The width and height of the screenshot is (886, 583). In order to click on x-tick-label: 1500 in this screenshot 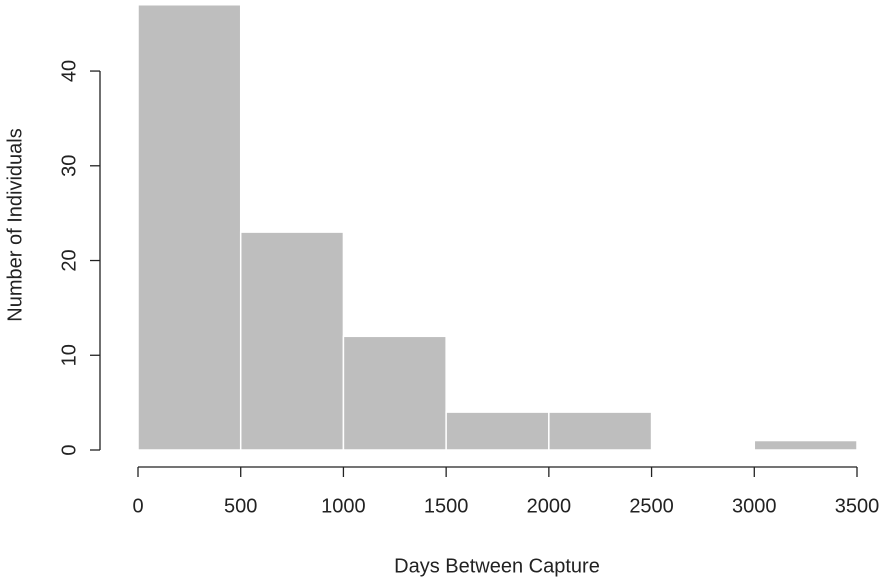, I will do `click(446, 506)`.